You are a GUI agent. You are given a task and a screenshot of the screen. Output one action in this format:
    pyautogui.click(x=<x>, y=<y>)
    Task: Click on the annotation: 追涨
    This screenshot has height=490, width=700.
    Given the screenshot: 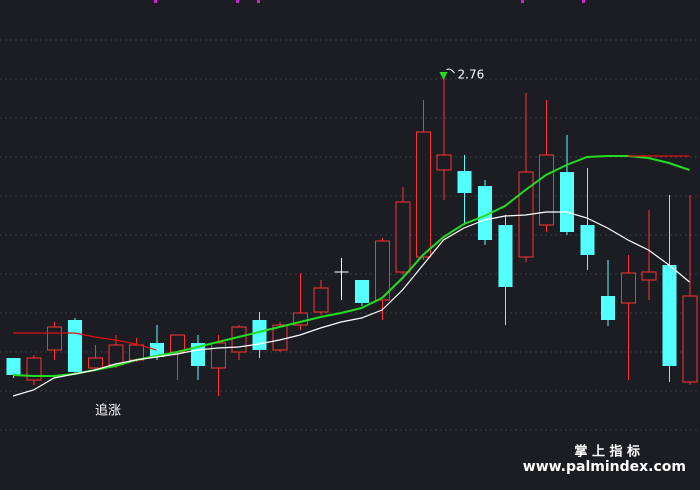 What is the action you would take?
    pyautogui.click(x=108, y=411)
    